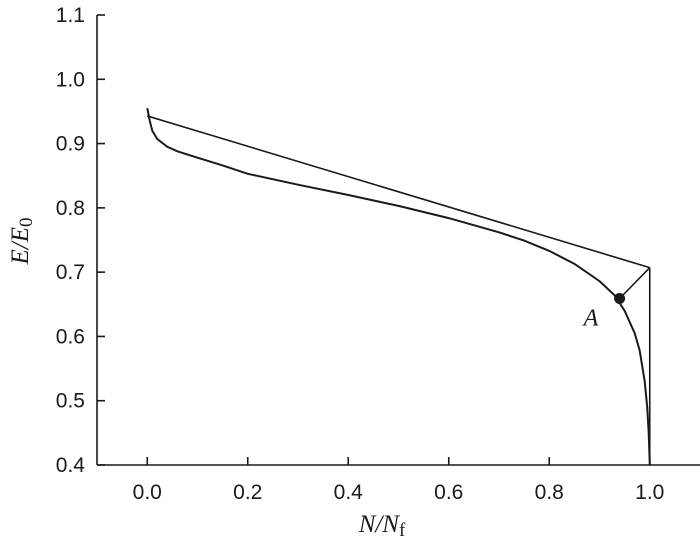  What do you see at coordinates (20, 246) in the screenshot?
I see `y-axis-title-main: E/E` at bounding box center [20, 246].